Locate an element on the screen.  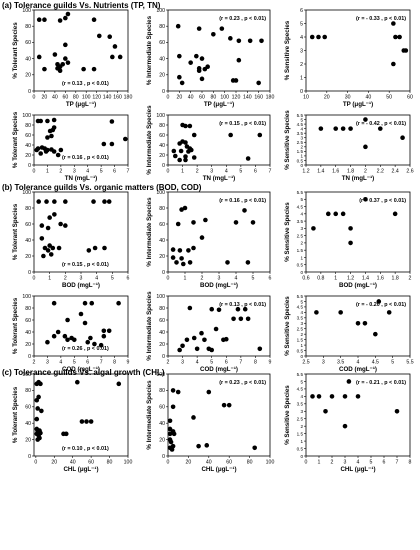
y-tick-label: 60 is located at coordinates (162, 321).